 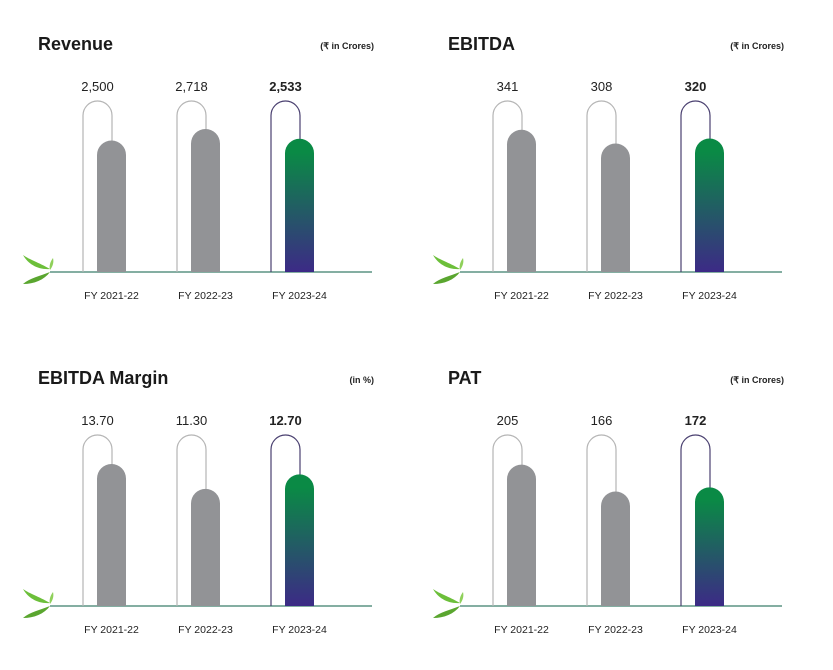 What do you see at coordinates (465, 378) in the screenshot?
I see `chart-title: PAT` at bounding box center [465, 378].